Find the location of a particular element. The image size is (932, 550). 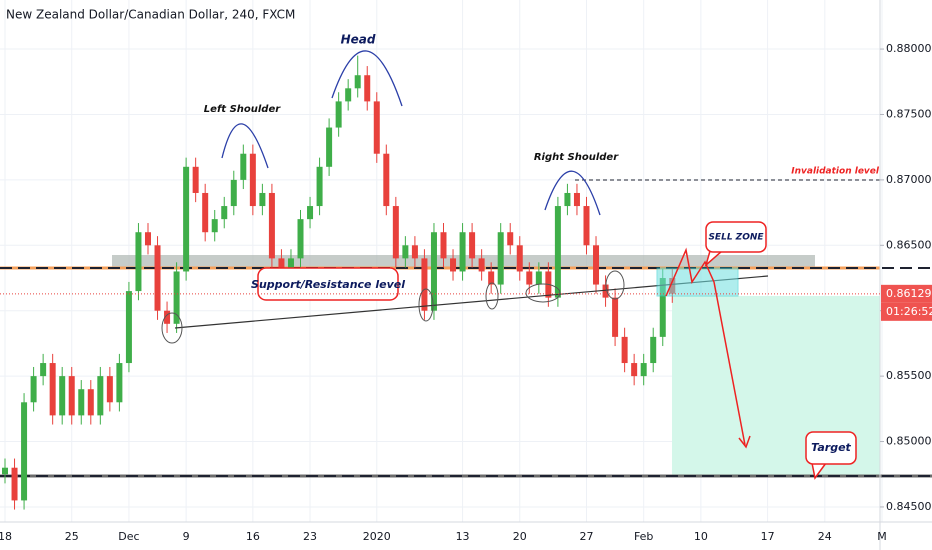

support-label: Support/Resistance level is located at coordinates (328, 284).